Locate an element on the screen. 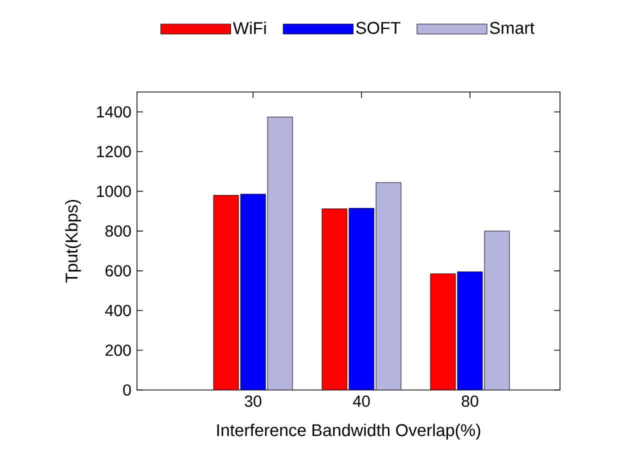 The image size is (626, 469). y-tick-label: 1200 is located at coordinates (114, 152).